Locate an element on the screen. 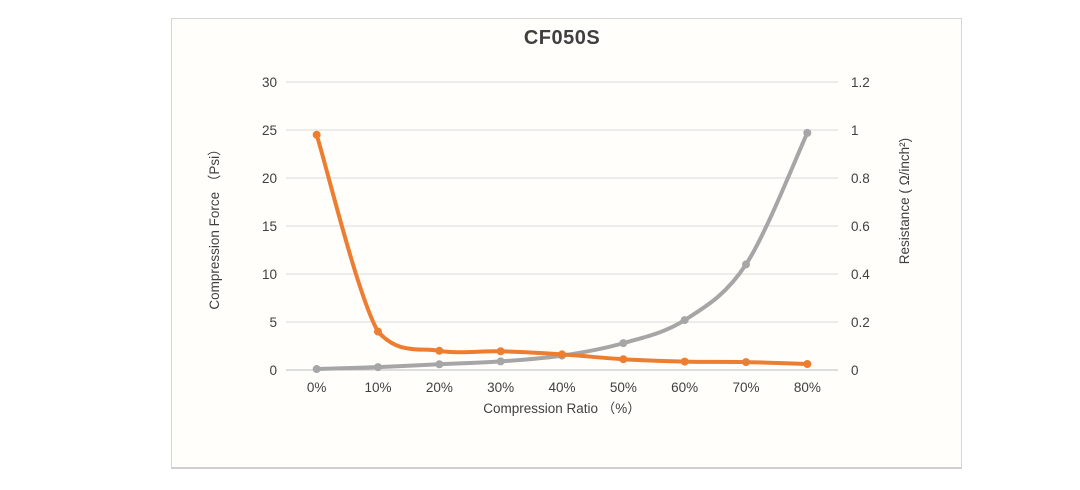  y-tick-label-right: 0 is located at coordinates (855, 370).